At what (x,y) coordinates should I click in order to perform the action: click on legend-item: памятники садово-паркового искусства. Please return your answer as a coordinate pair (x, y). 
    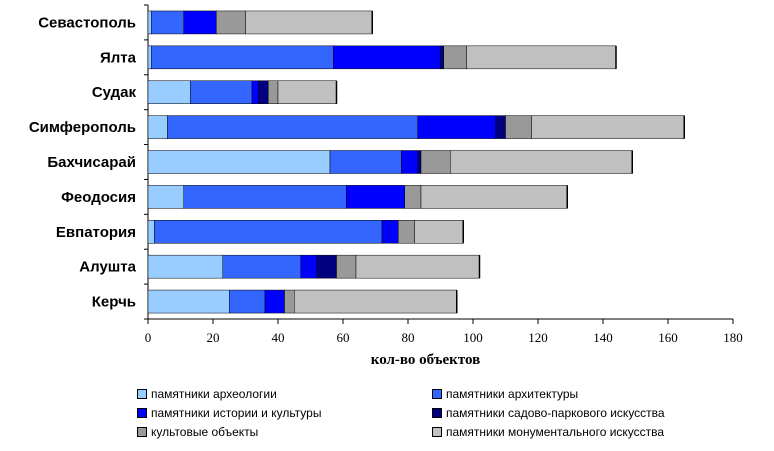
    Looking at the image, I should click on (548, 413).